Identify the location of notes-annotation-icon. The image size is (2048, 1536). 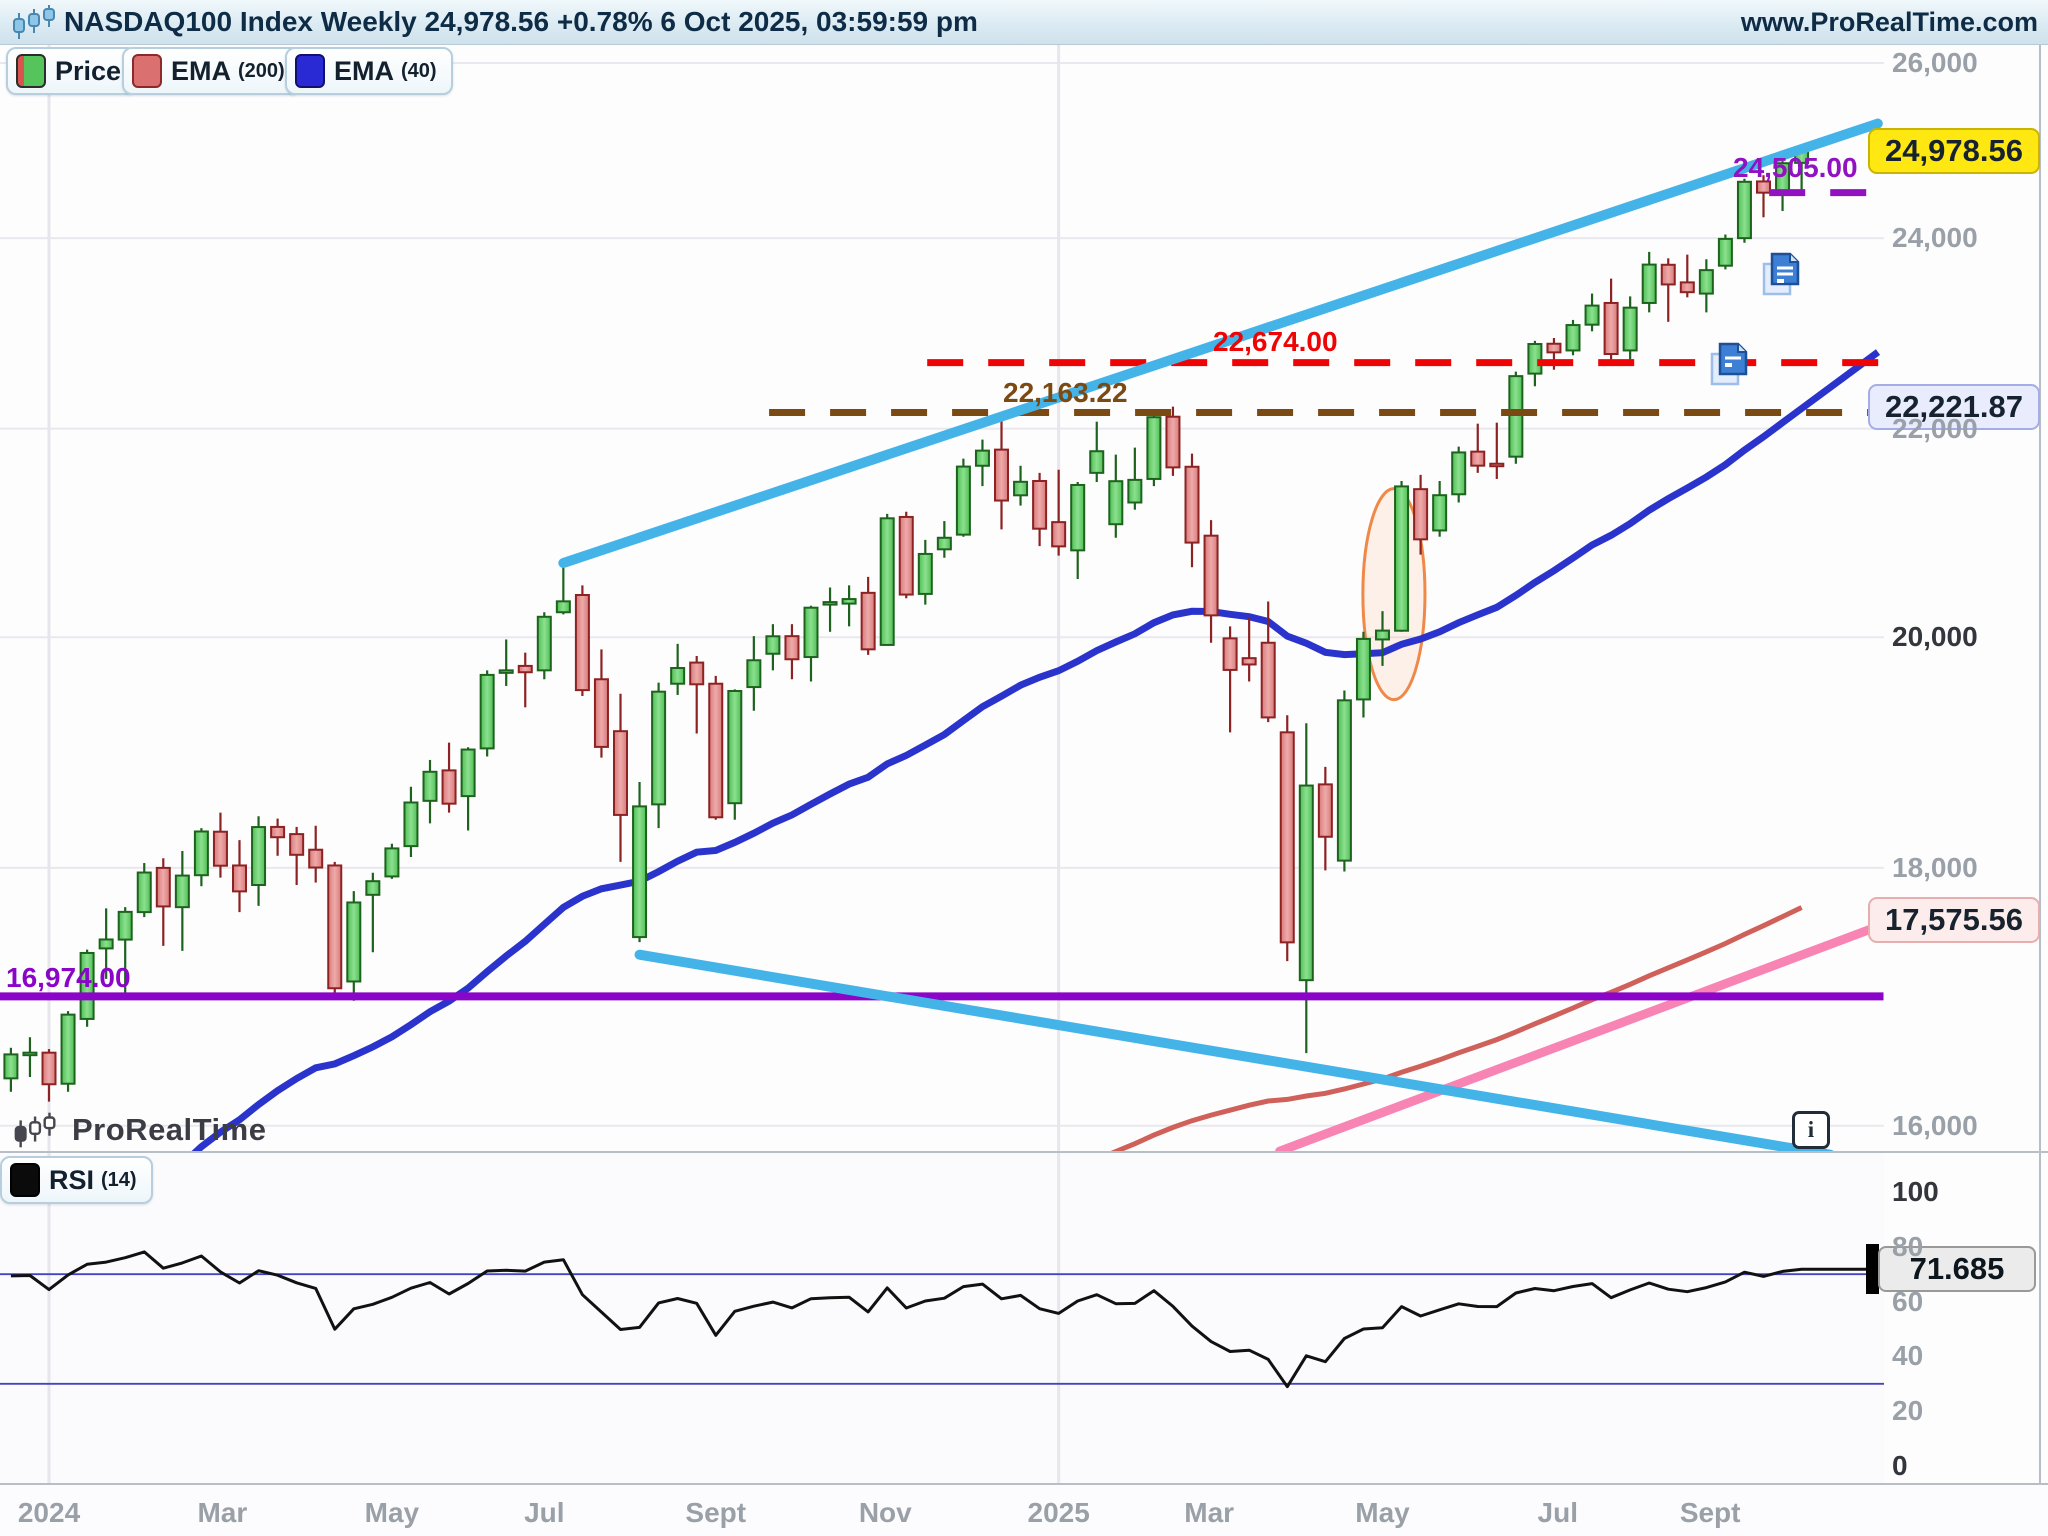
(1784, 274).